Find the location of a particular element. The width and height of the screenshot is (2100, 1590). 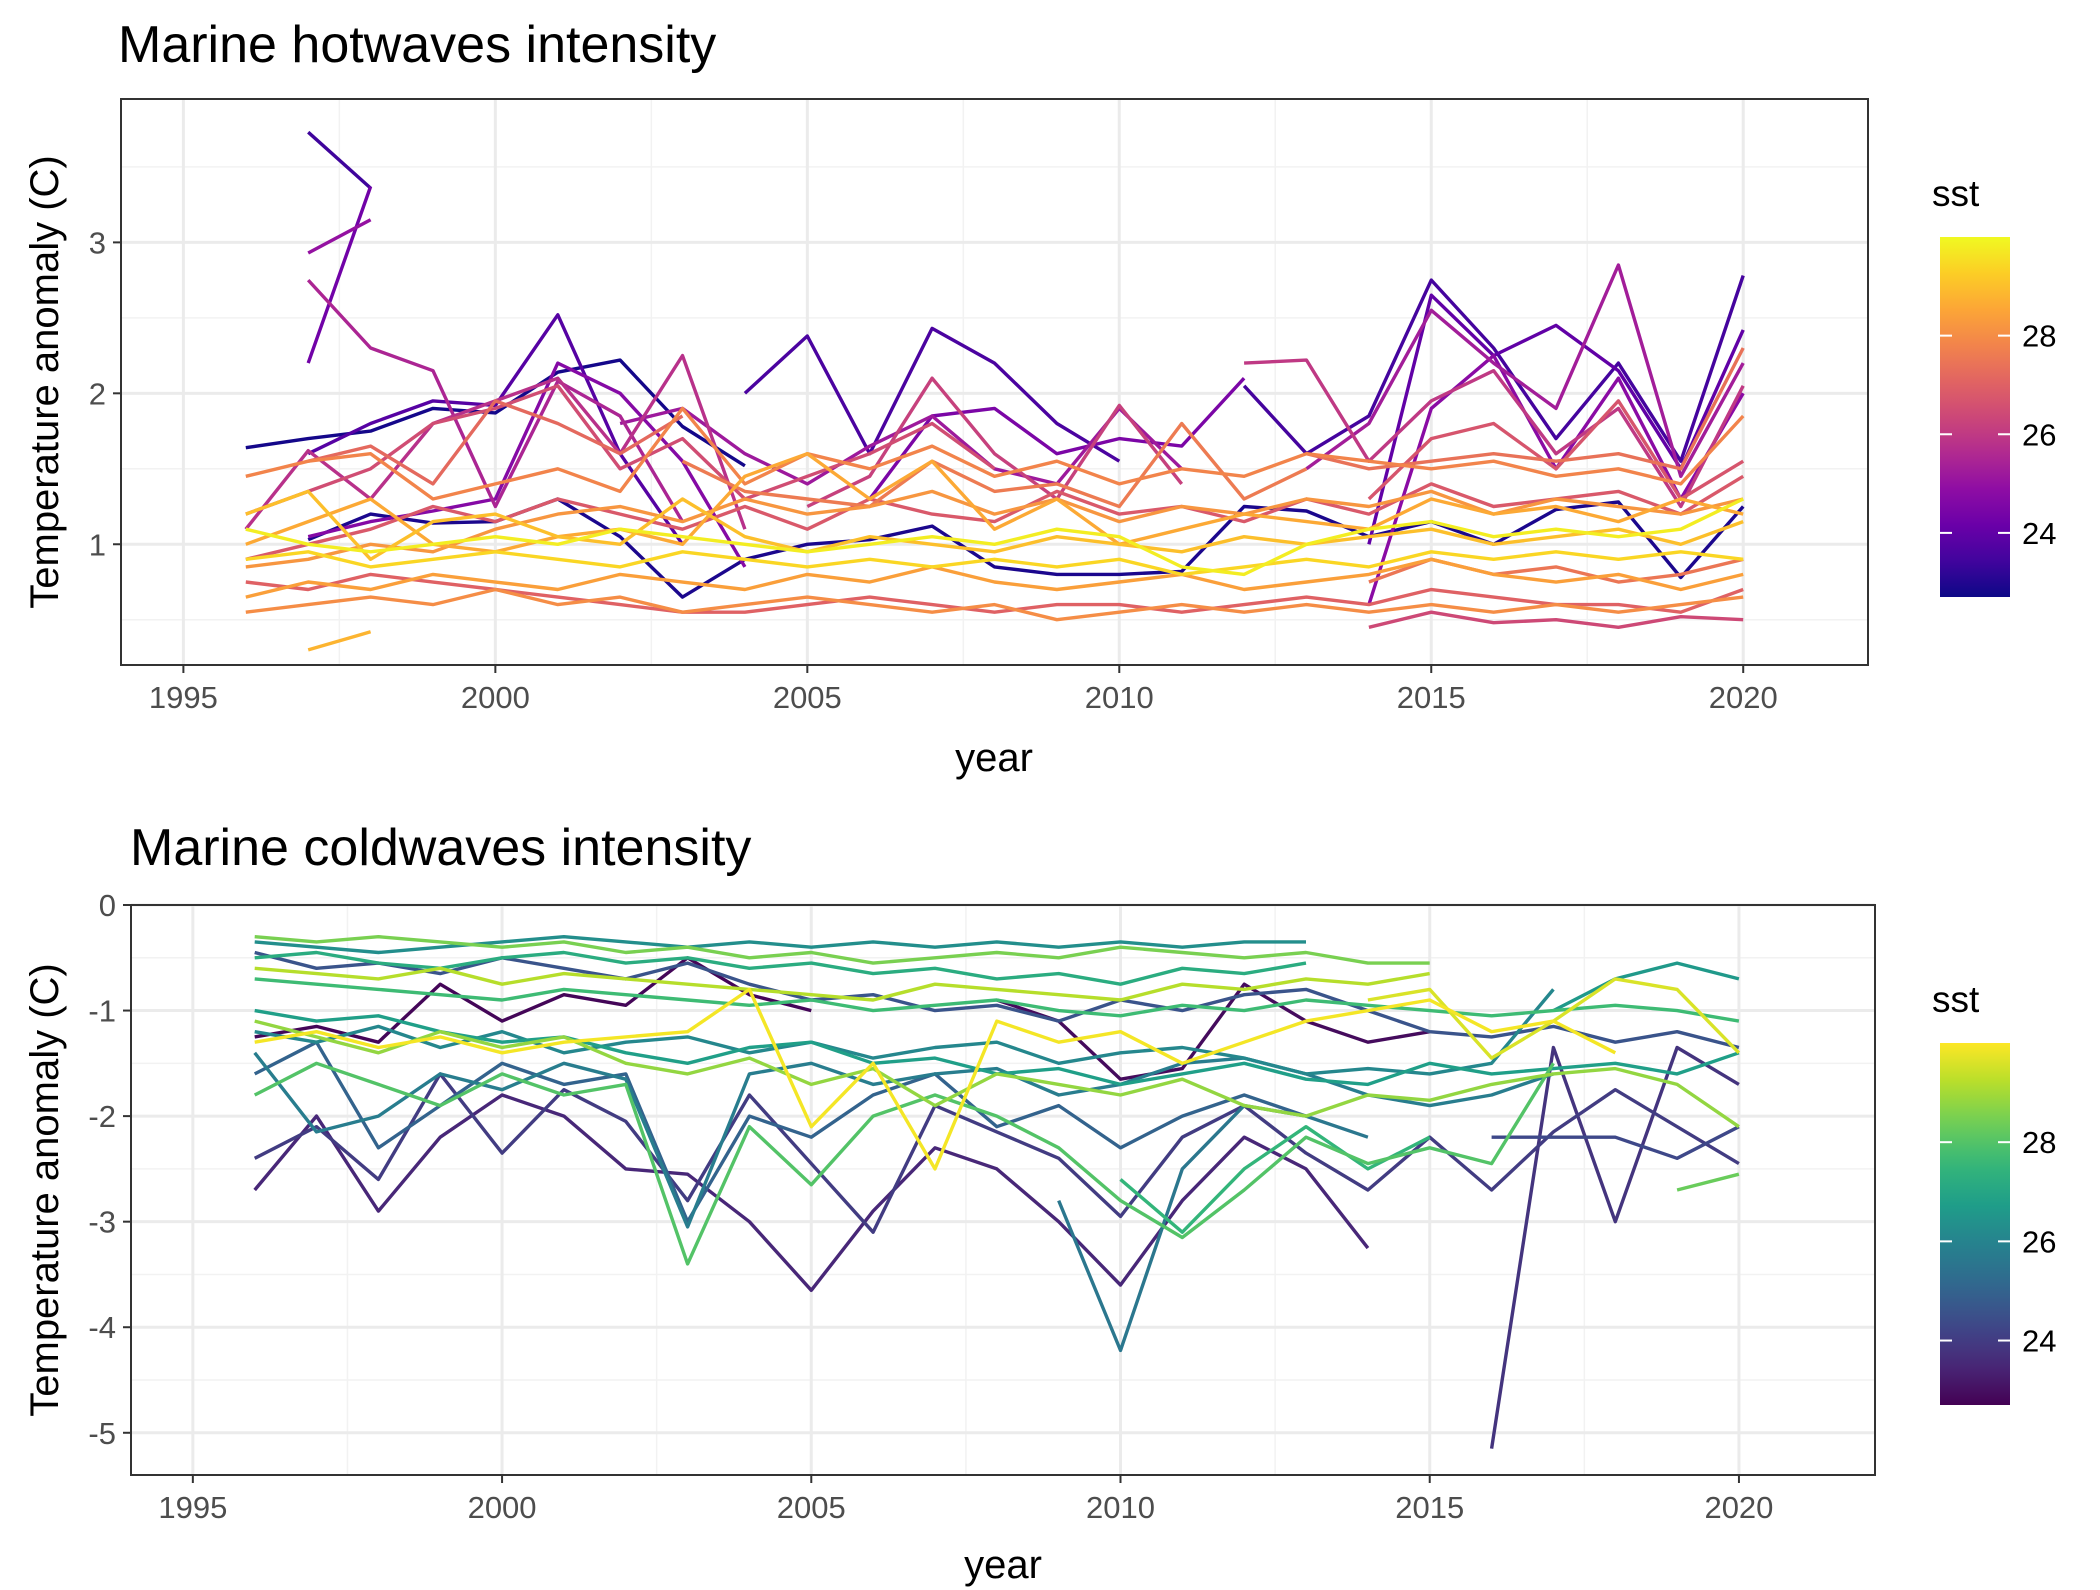

y-tick-label: 0 is located at coordinates (107, 905).